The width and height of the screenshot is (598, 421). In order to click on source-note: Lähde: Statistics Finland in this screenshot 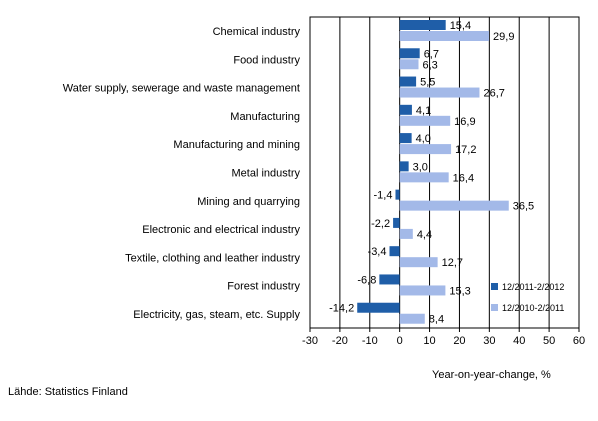, I will do `click(68, 392)`.